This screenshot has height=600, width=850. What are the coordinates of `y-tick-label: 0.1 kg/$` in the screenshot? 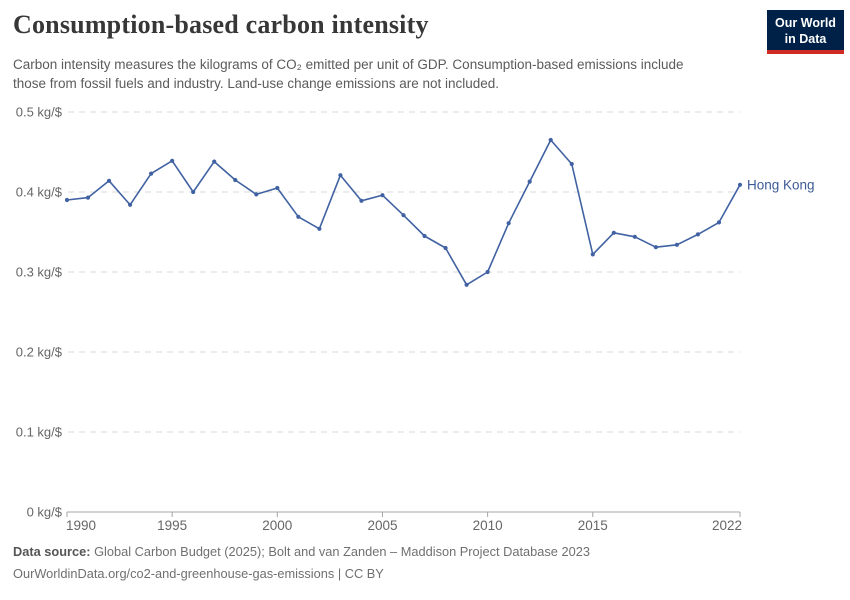 It's located at (39, 432).